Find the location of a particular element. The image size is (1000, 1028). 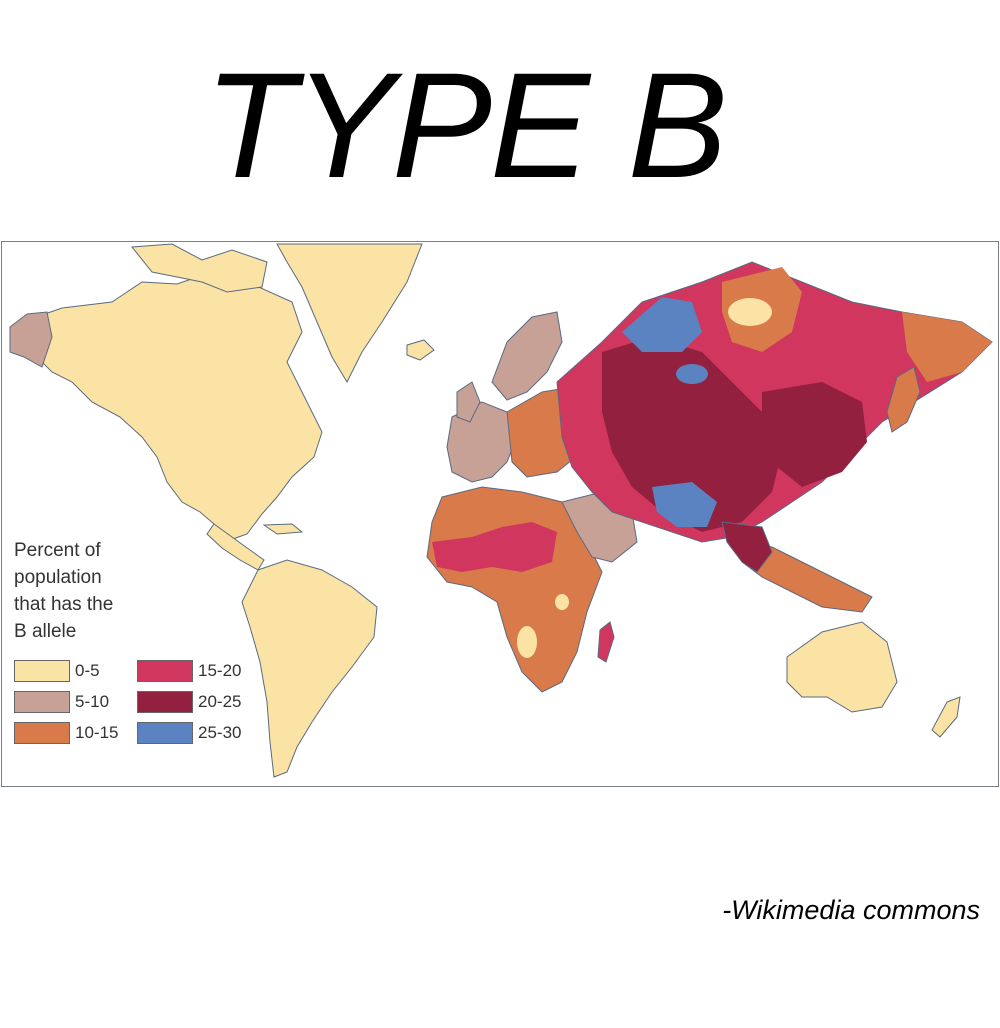

new-zealand is located at coordinates (946, 717).